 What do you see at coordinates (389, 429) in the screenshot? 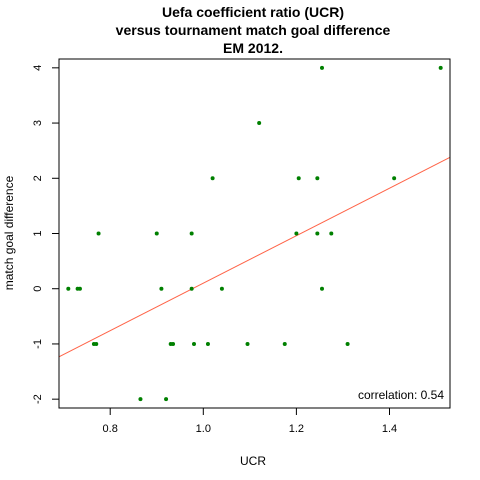
I see `x-tick-label: 1.4` at bounding box center [389, 429].